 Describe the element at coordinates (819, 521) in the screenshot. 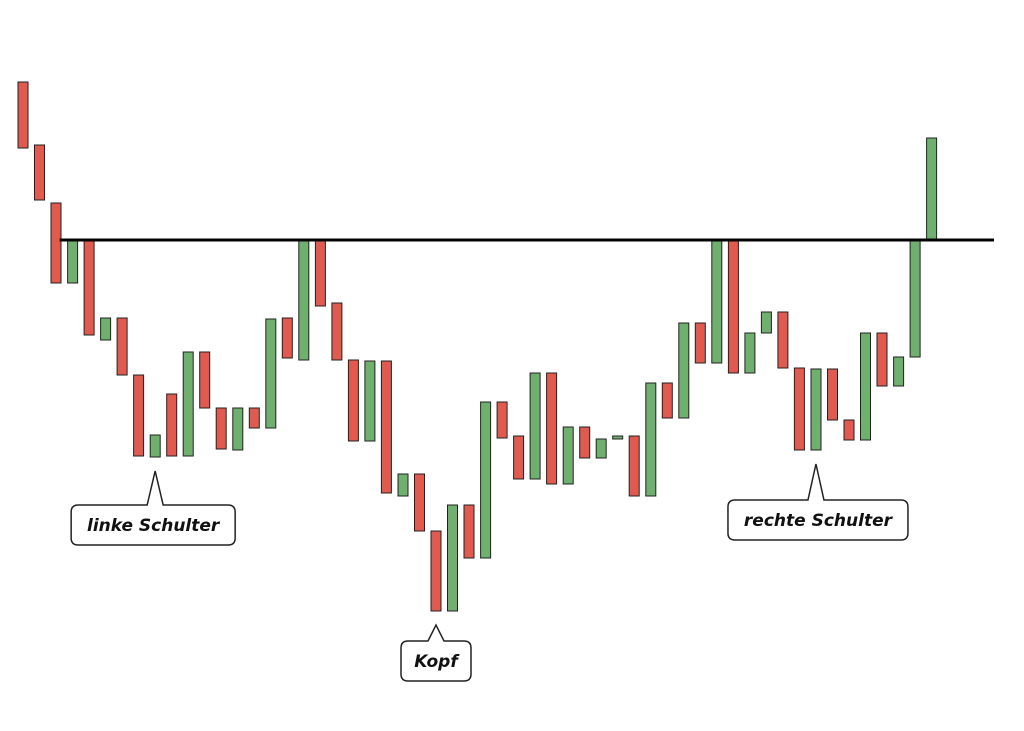

I see `callout-label: rechte Schulter` at that location.